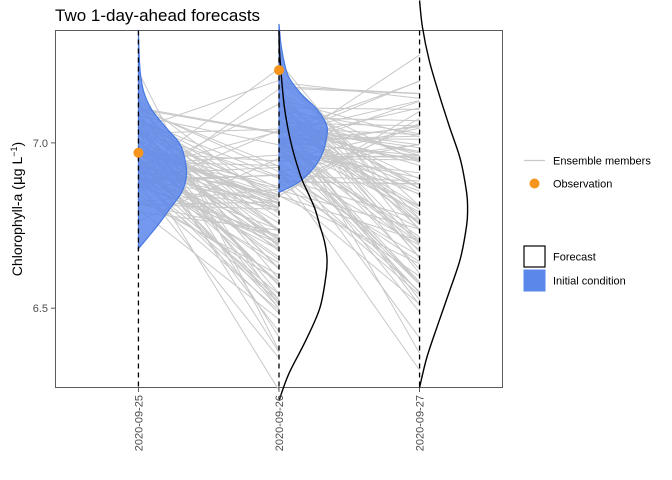  What do you see at coordinates (280, 423) in the screenshot?
I see `x-tick-label: 2020-09-26` at bounding box center [280, 423].